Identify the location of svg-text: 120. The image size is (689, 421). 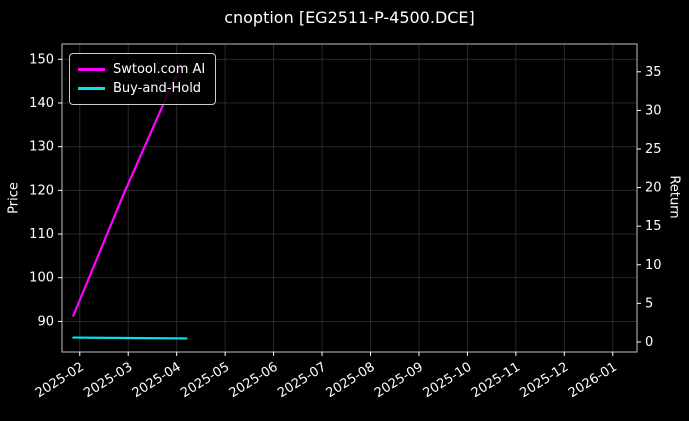
(41, 190).